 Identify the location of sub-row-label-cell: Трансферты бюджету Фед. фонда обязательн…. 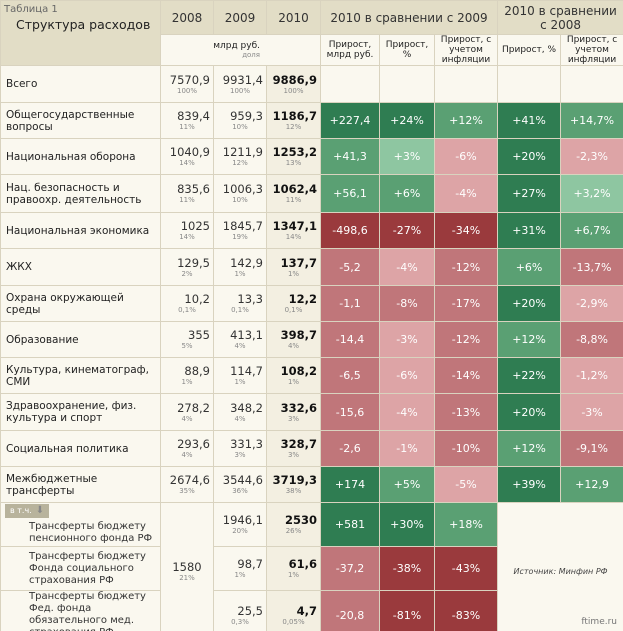
(80, 610).